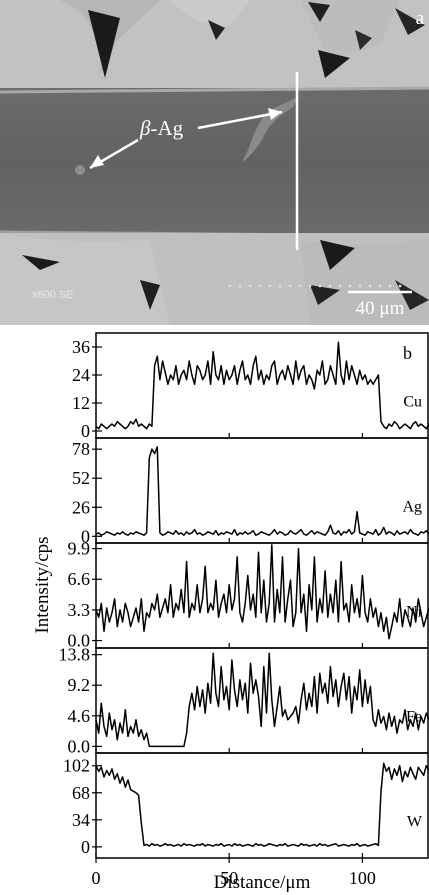 This screenshot has width=429, height=895. I want to click on y-tick-label: 13.8, so click(75, 655).